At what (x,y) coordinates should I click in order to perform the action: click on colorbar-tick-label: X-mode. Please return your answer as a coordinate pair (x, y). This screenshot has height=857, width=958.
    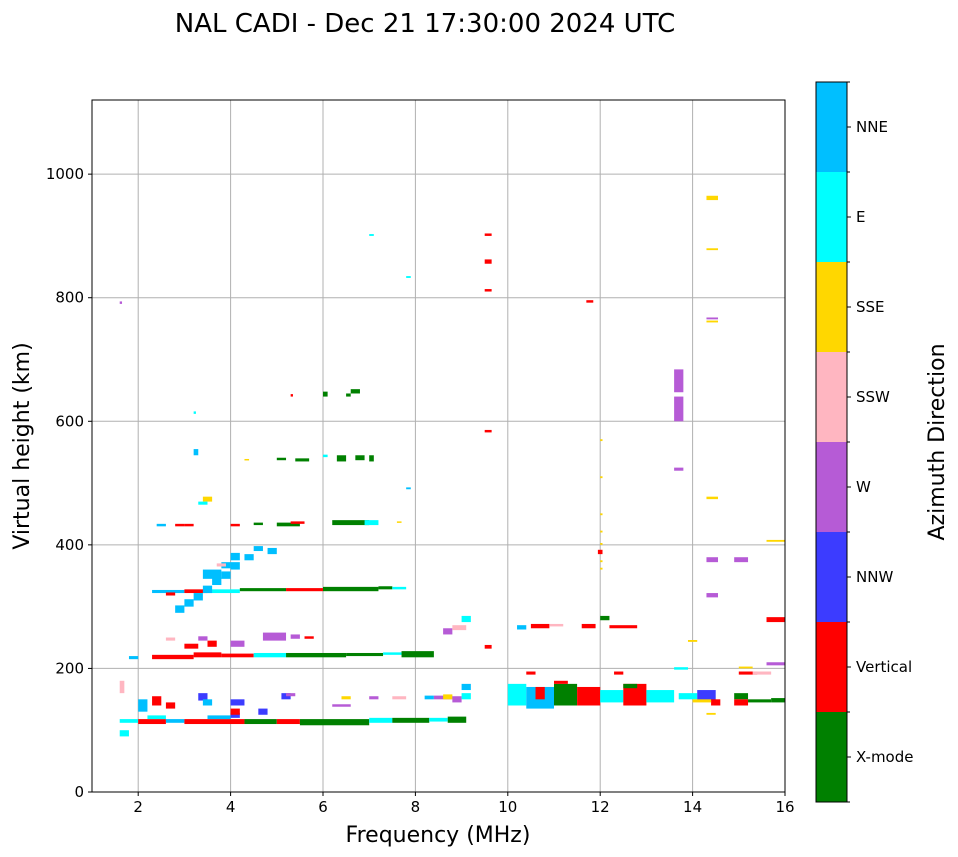
    Looking at the image, I should click on (884, 757).